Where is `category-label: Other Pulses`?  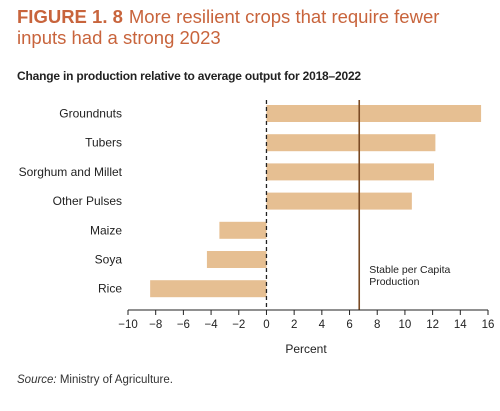
category-label: Other Pulses is located at coordinates (87, 201).